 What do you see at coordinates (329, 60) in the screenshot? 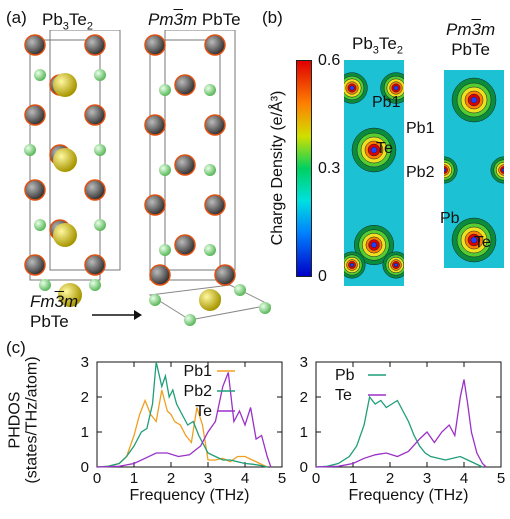
I see `colorbar-tick-top: 0.6` at bounding box center [329, 60].